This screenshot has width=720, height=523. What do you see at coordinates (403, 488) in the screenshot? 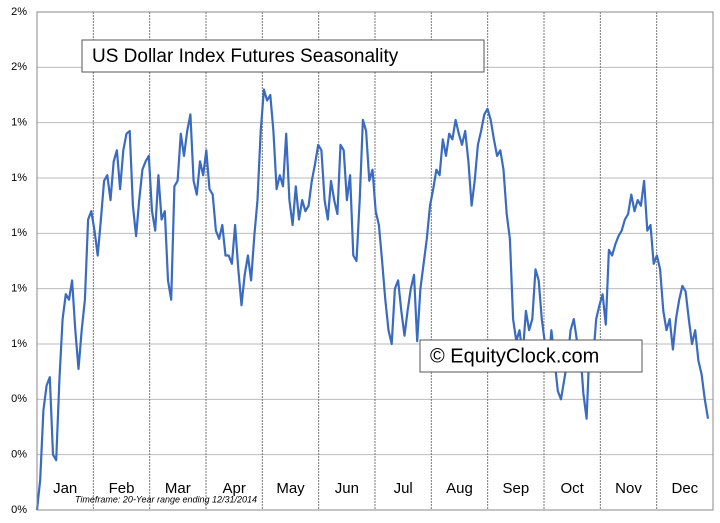
I see `x-tick-label: Jul` at bounding box center [403, 488].